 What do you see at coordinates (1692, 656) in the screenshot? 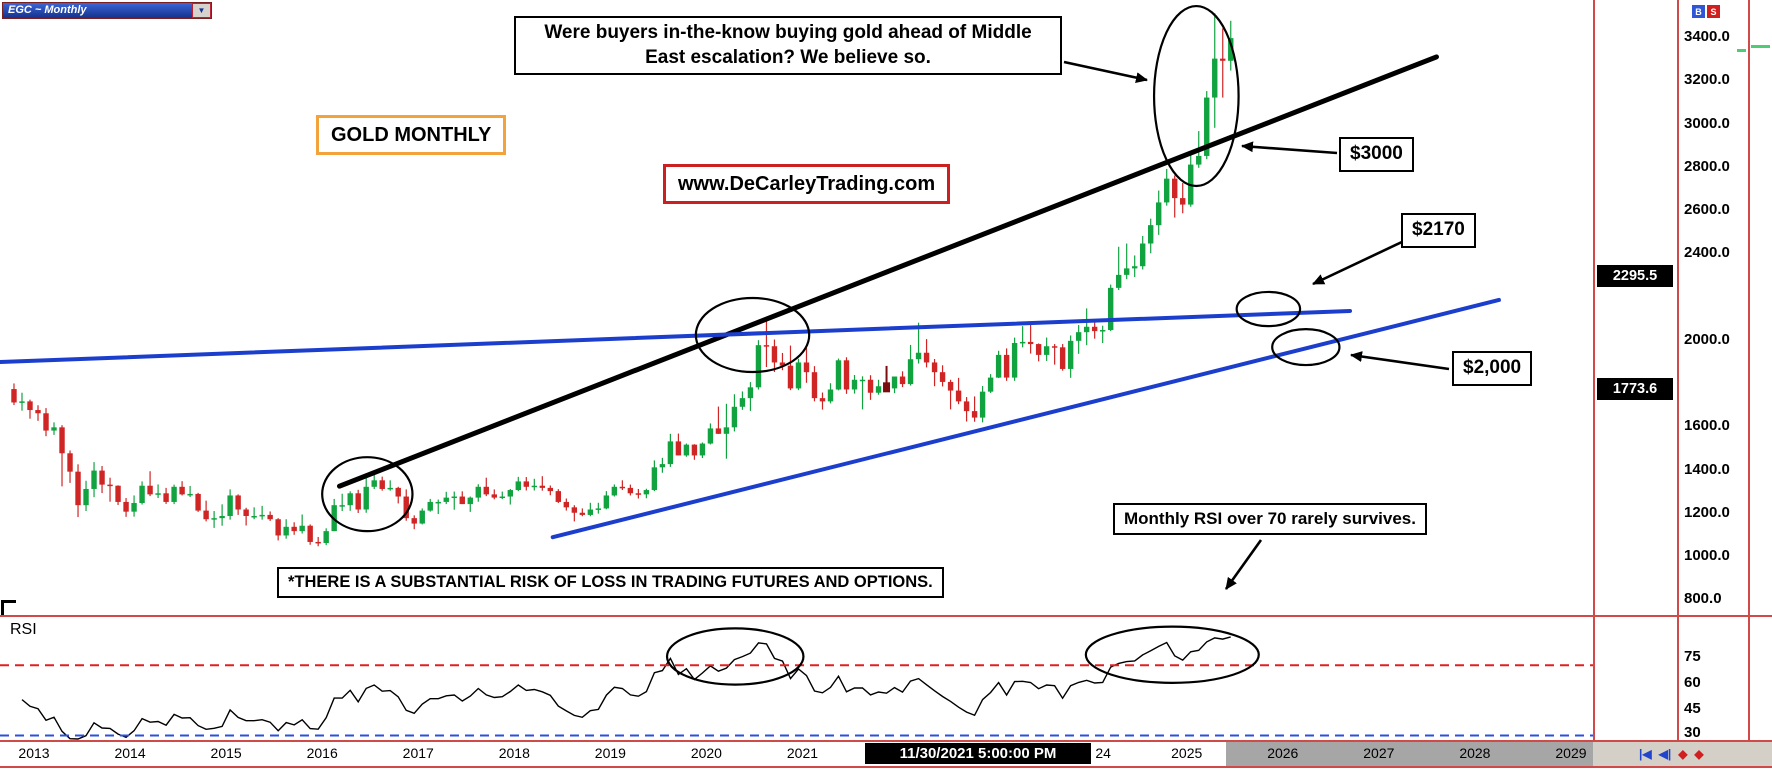
I see `rsi-axis-label: 75` at bounding box center [1692, 656].